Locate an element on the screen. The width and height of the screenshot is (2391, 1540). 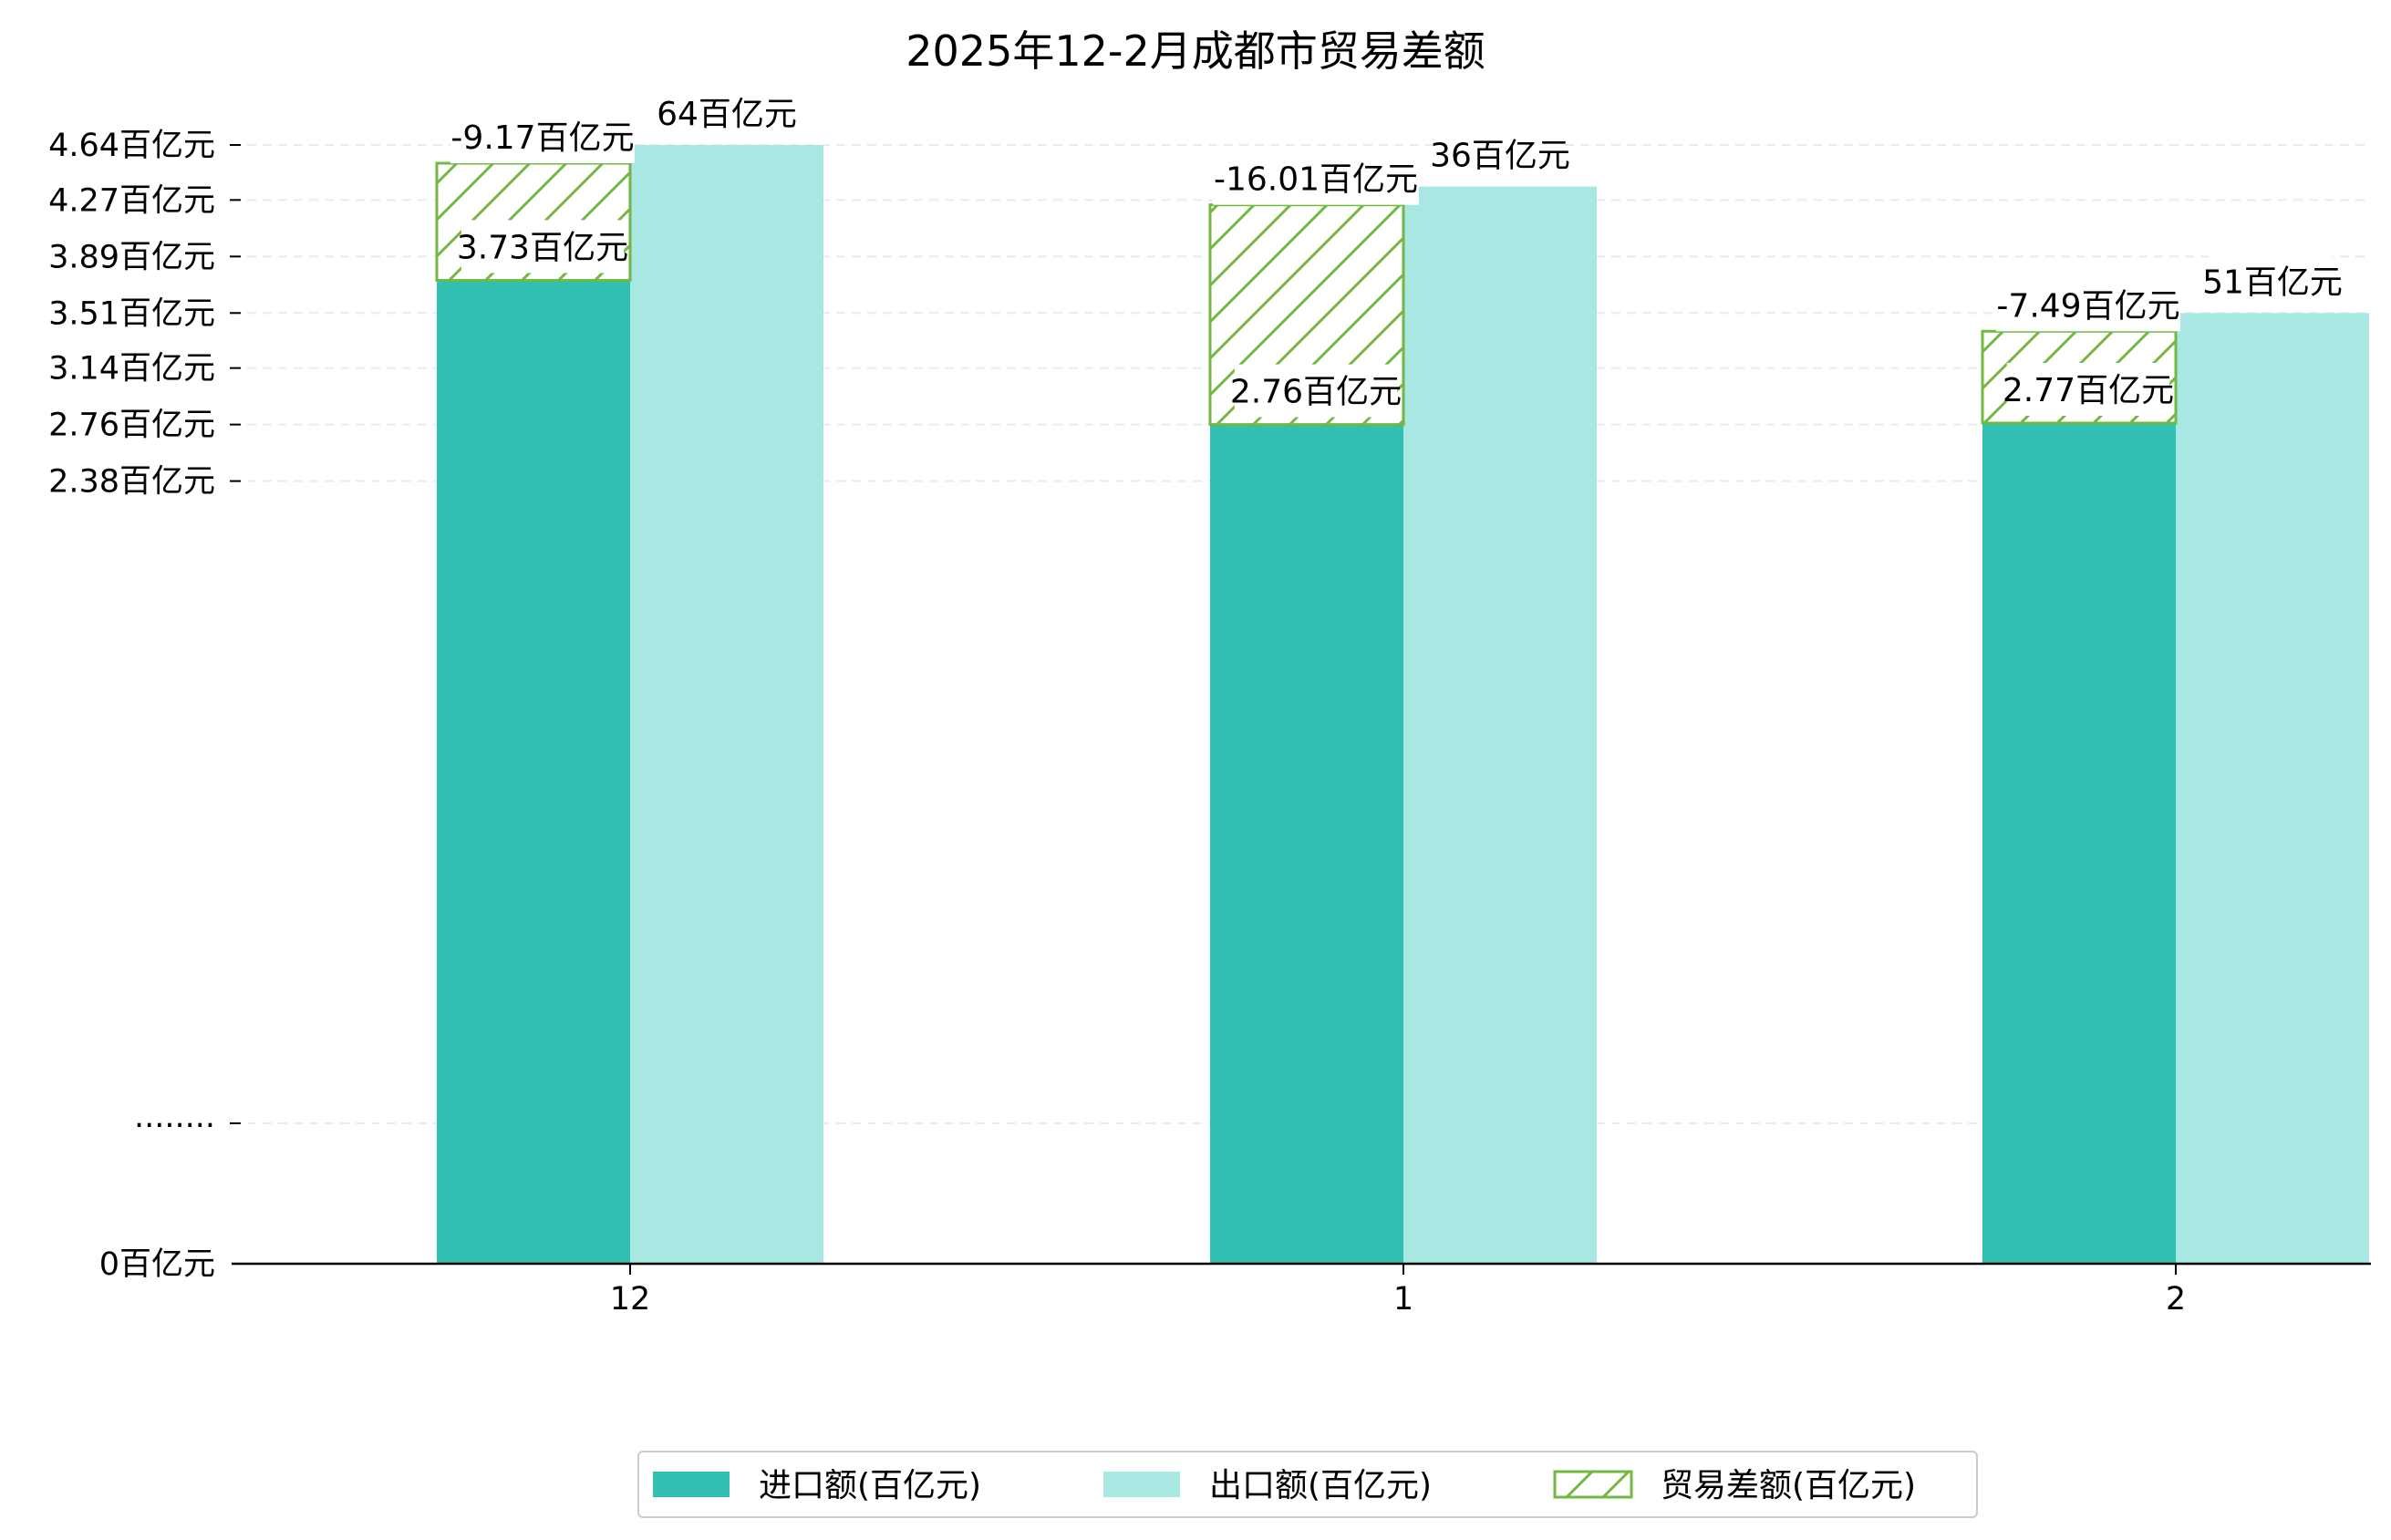
export-value-label: 36百亿元 is located at coordinates (1500, 156).